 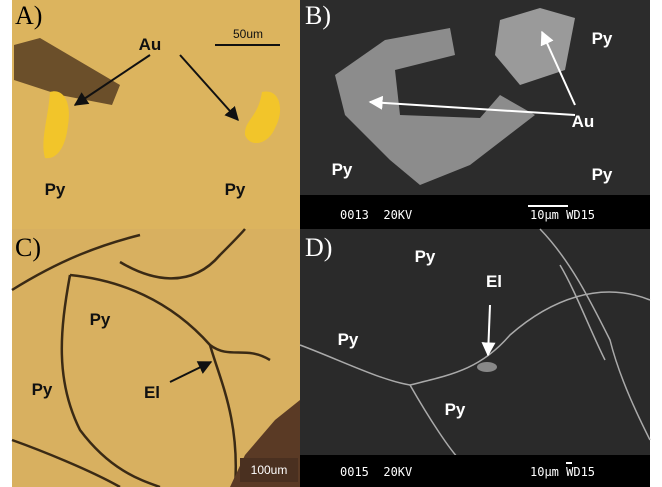 I want to click on info-text: 0013 20KV, so click(x=376, y=215).